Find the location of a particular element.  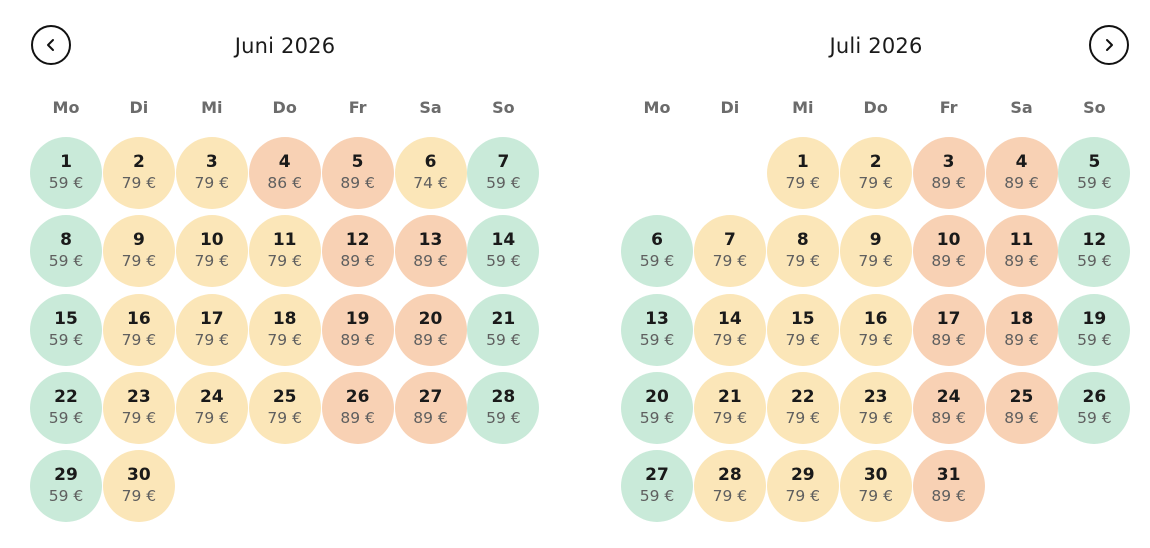

day-cell: 29 79 € is located at coordinates (802, 486).